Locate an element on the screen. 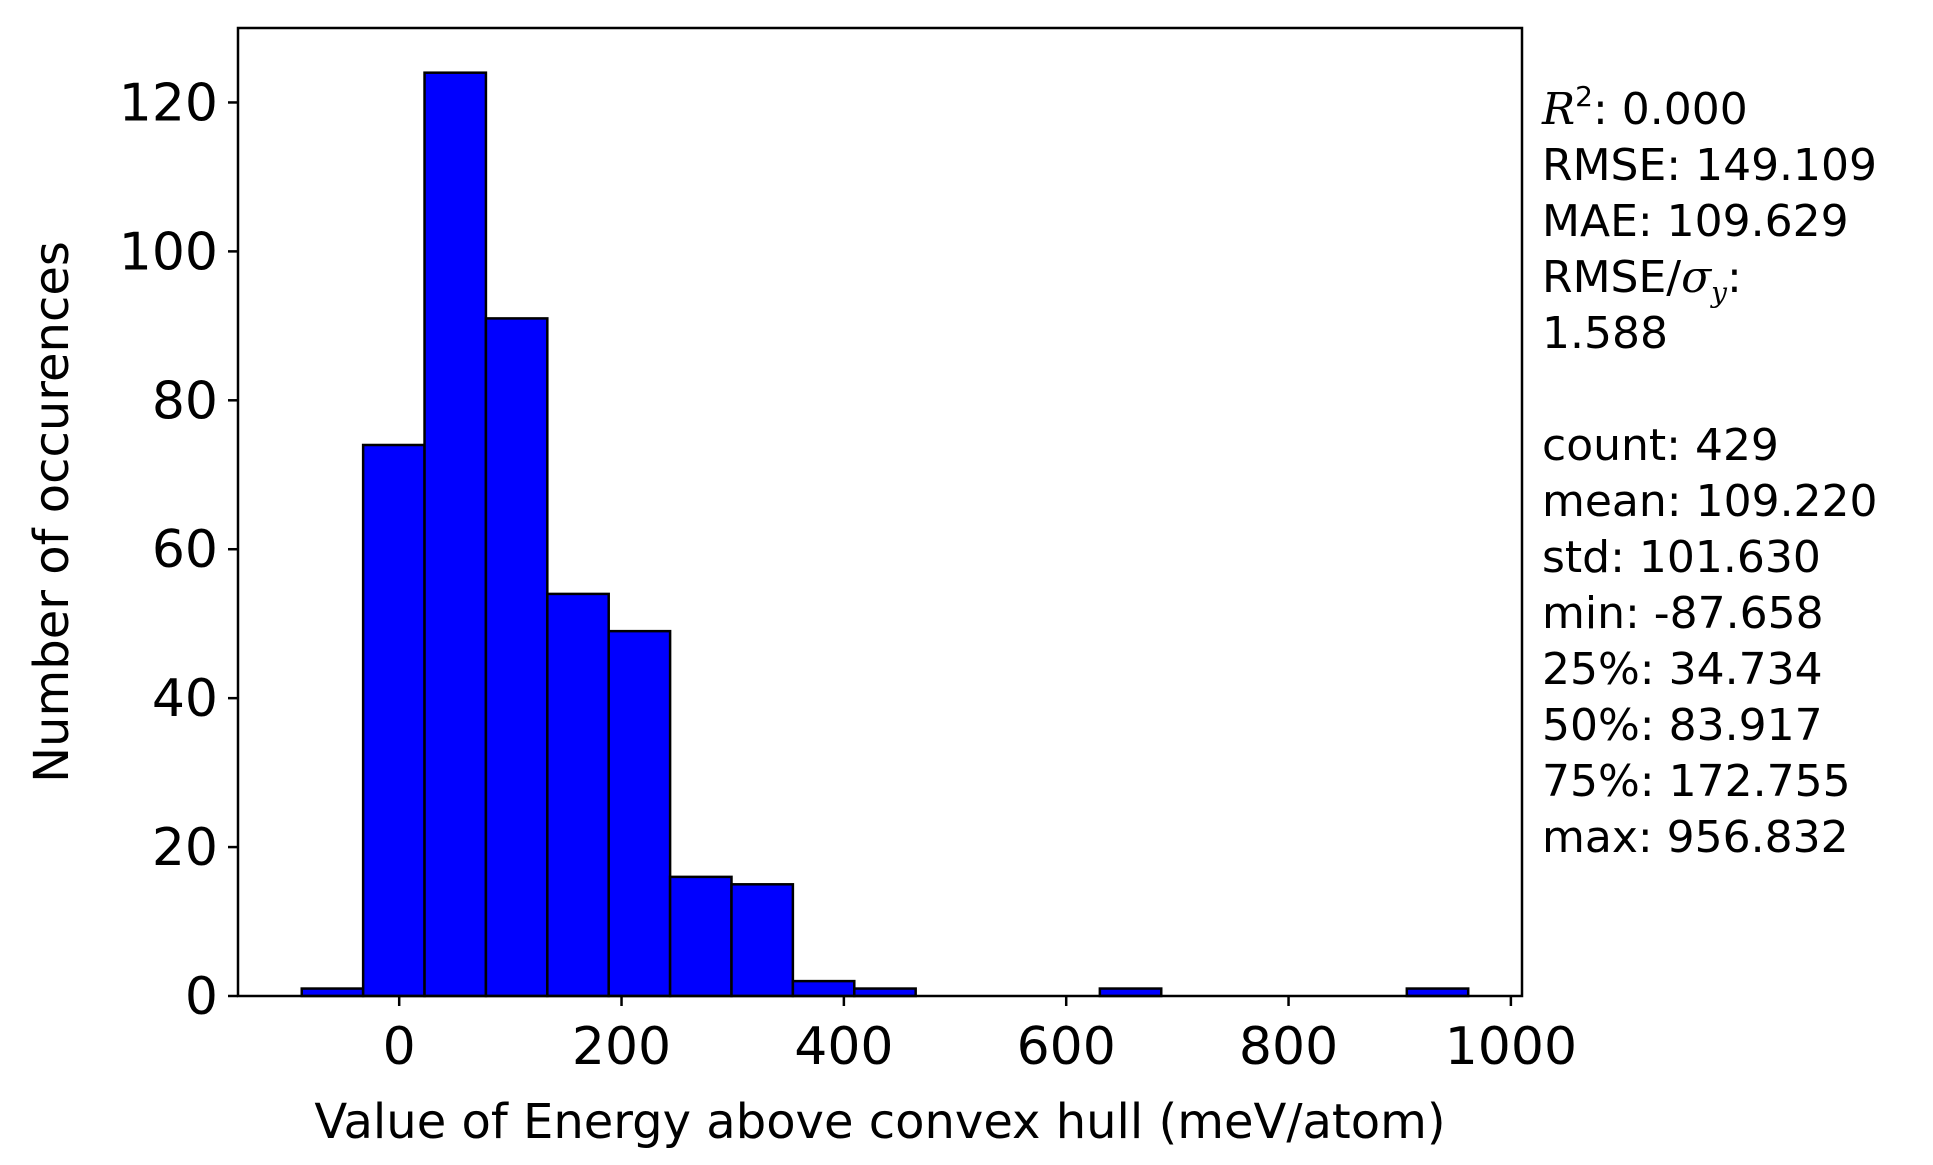 The height and width of the screenshot is (1165, 1933). x-tick-label: 600 is located at coordinates (1066, 1047).